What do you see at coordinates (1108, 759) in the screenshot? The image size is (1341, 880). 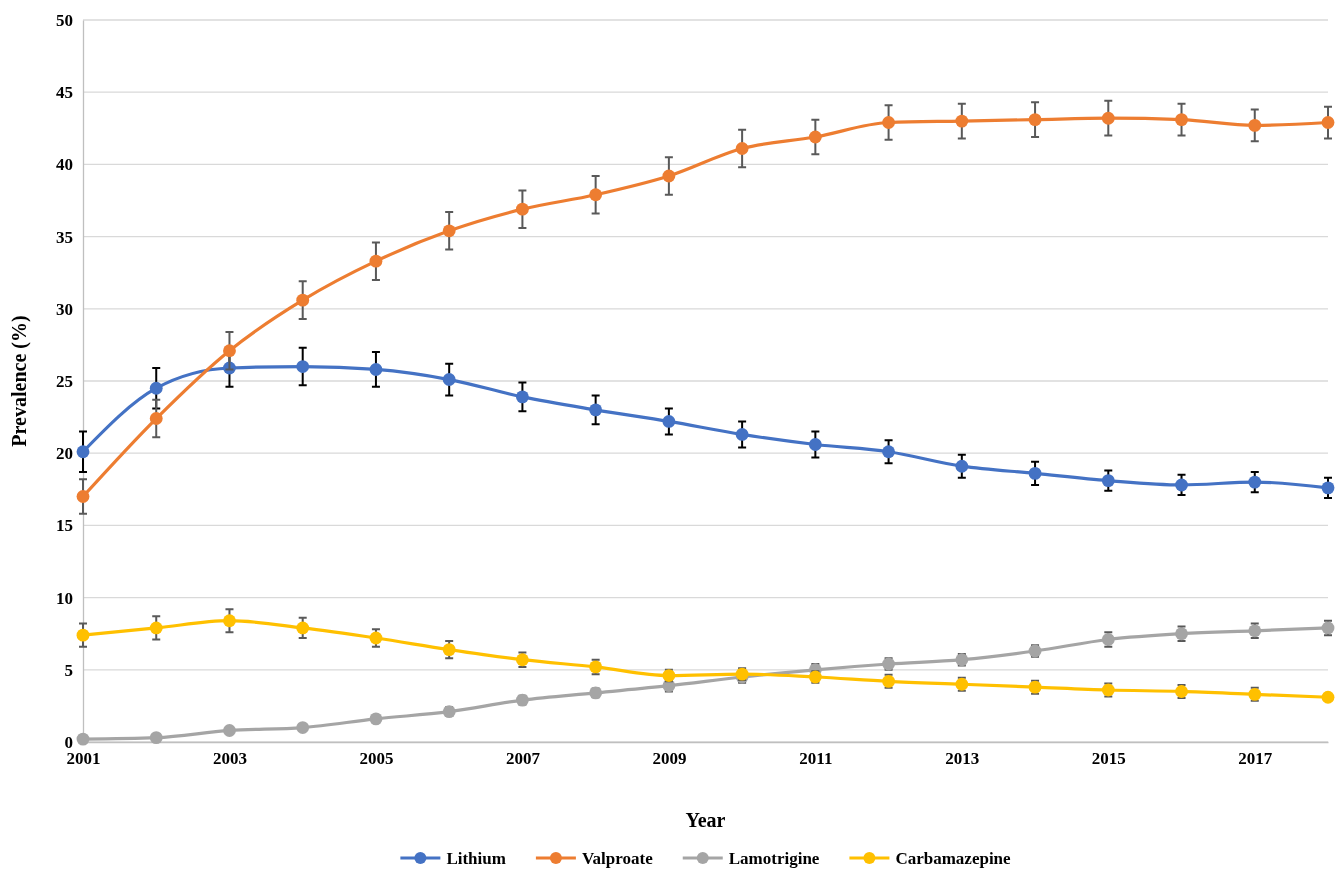 I see `x-tick-label: 2015` at bounding box center [1108, 759].